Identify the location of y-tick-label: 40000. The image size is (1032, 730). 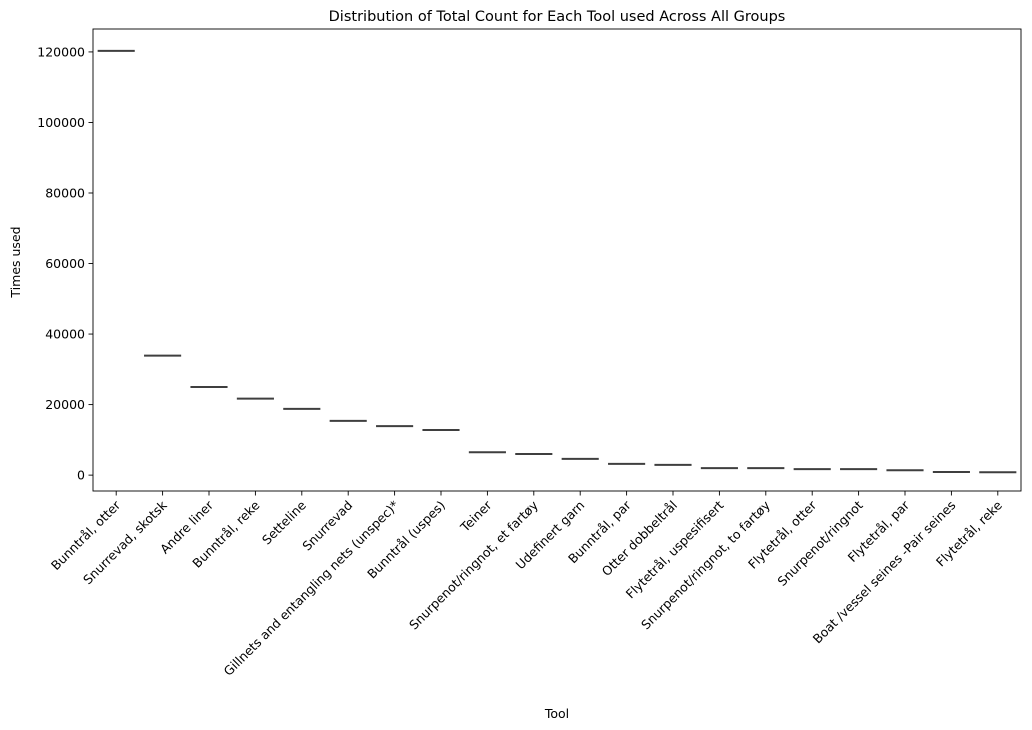
(65, 334).